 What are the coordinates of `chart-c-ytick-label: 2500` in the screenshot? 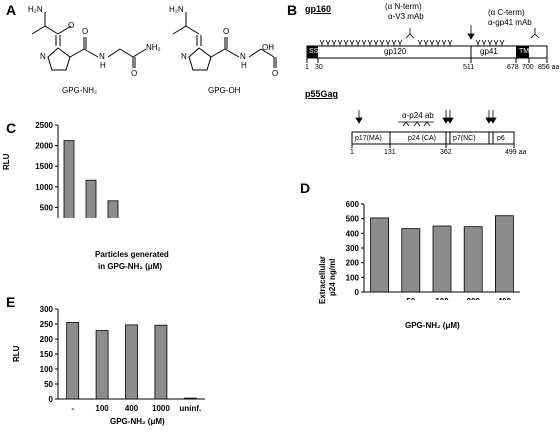 It's located at (44, 125).